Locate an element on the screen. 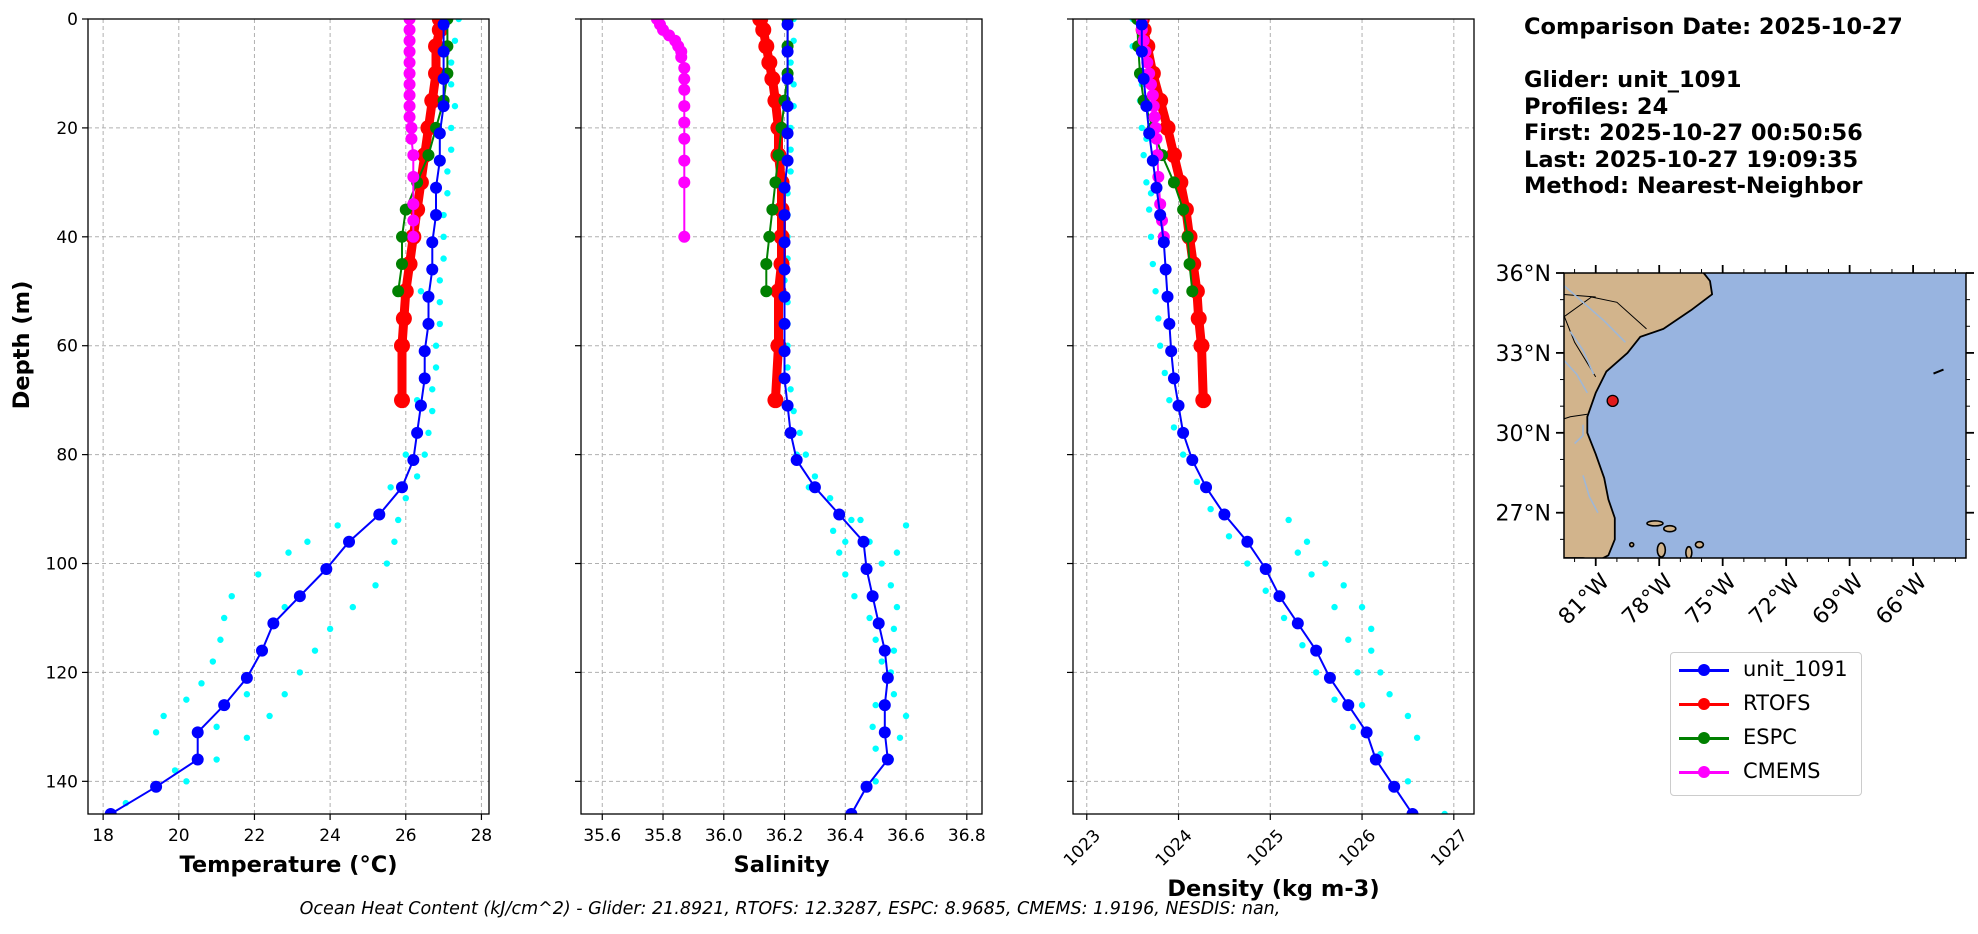 The width and height of the screenshot is (1978, 934). interpolation-method: Method: Nearest-Neighbor is located at coordinates (1693, 186).